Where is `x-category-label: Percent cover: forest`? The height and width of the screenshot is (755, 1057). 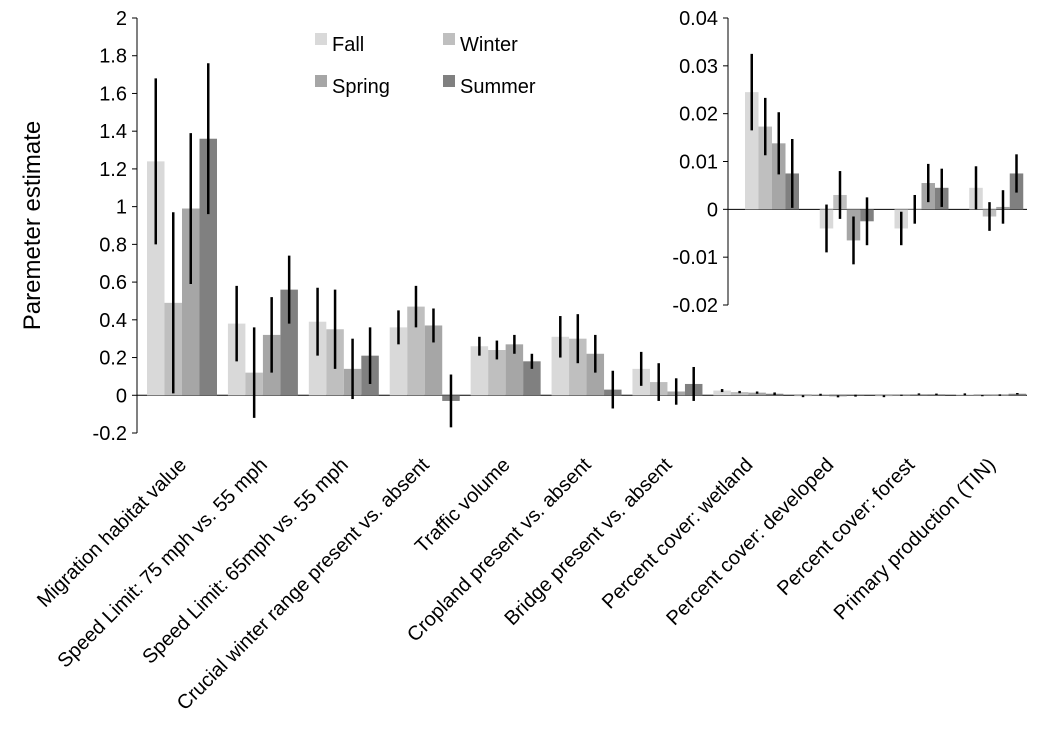
x-category-label: Percent cover: forest is located at coordinates (846, 527).